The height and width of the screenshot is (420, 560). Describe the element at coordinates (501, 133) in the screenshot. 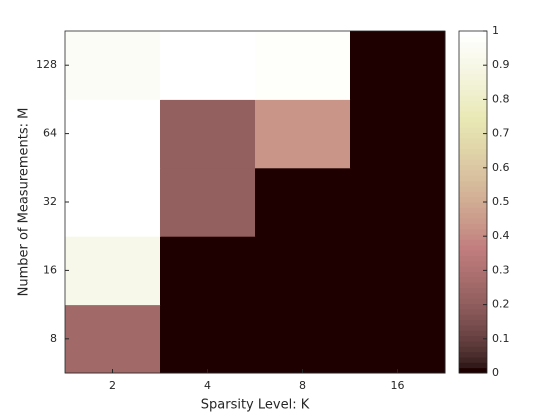

I see `colorbar-tick-label: 0.7` at that location.